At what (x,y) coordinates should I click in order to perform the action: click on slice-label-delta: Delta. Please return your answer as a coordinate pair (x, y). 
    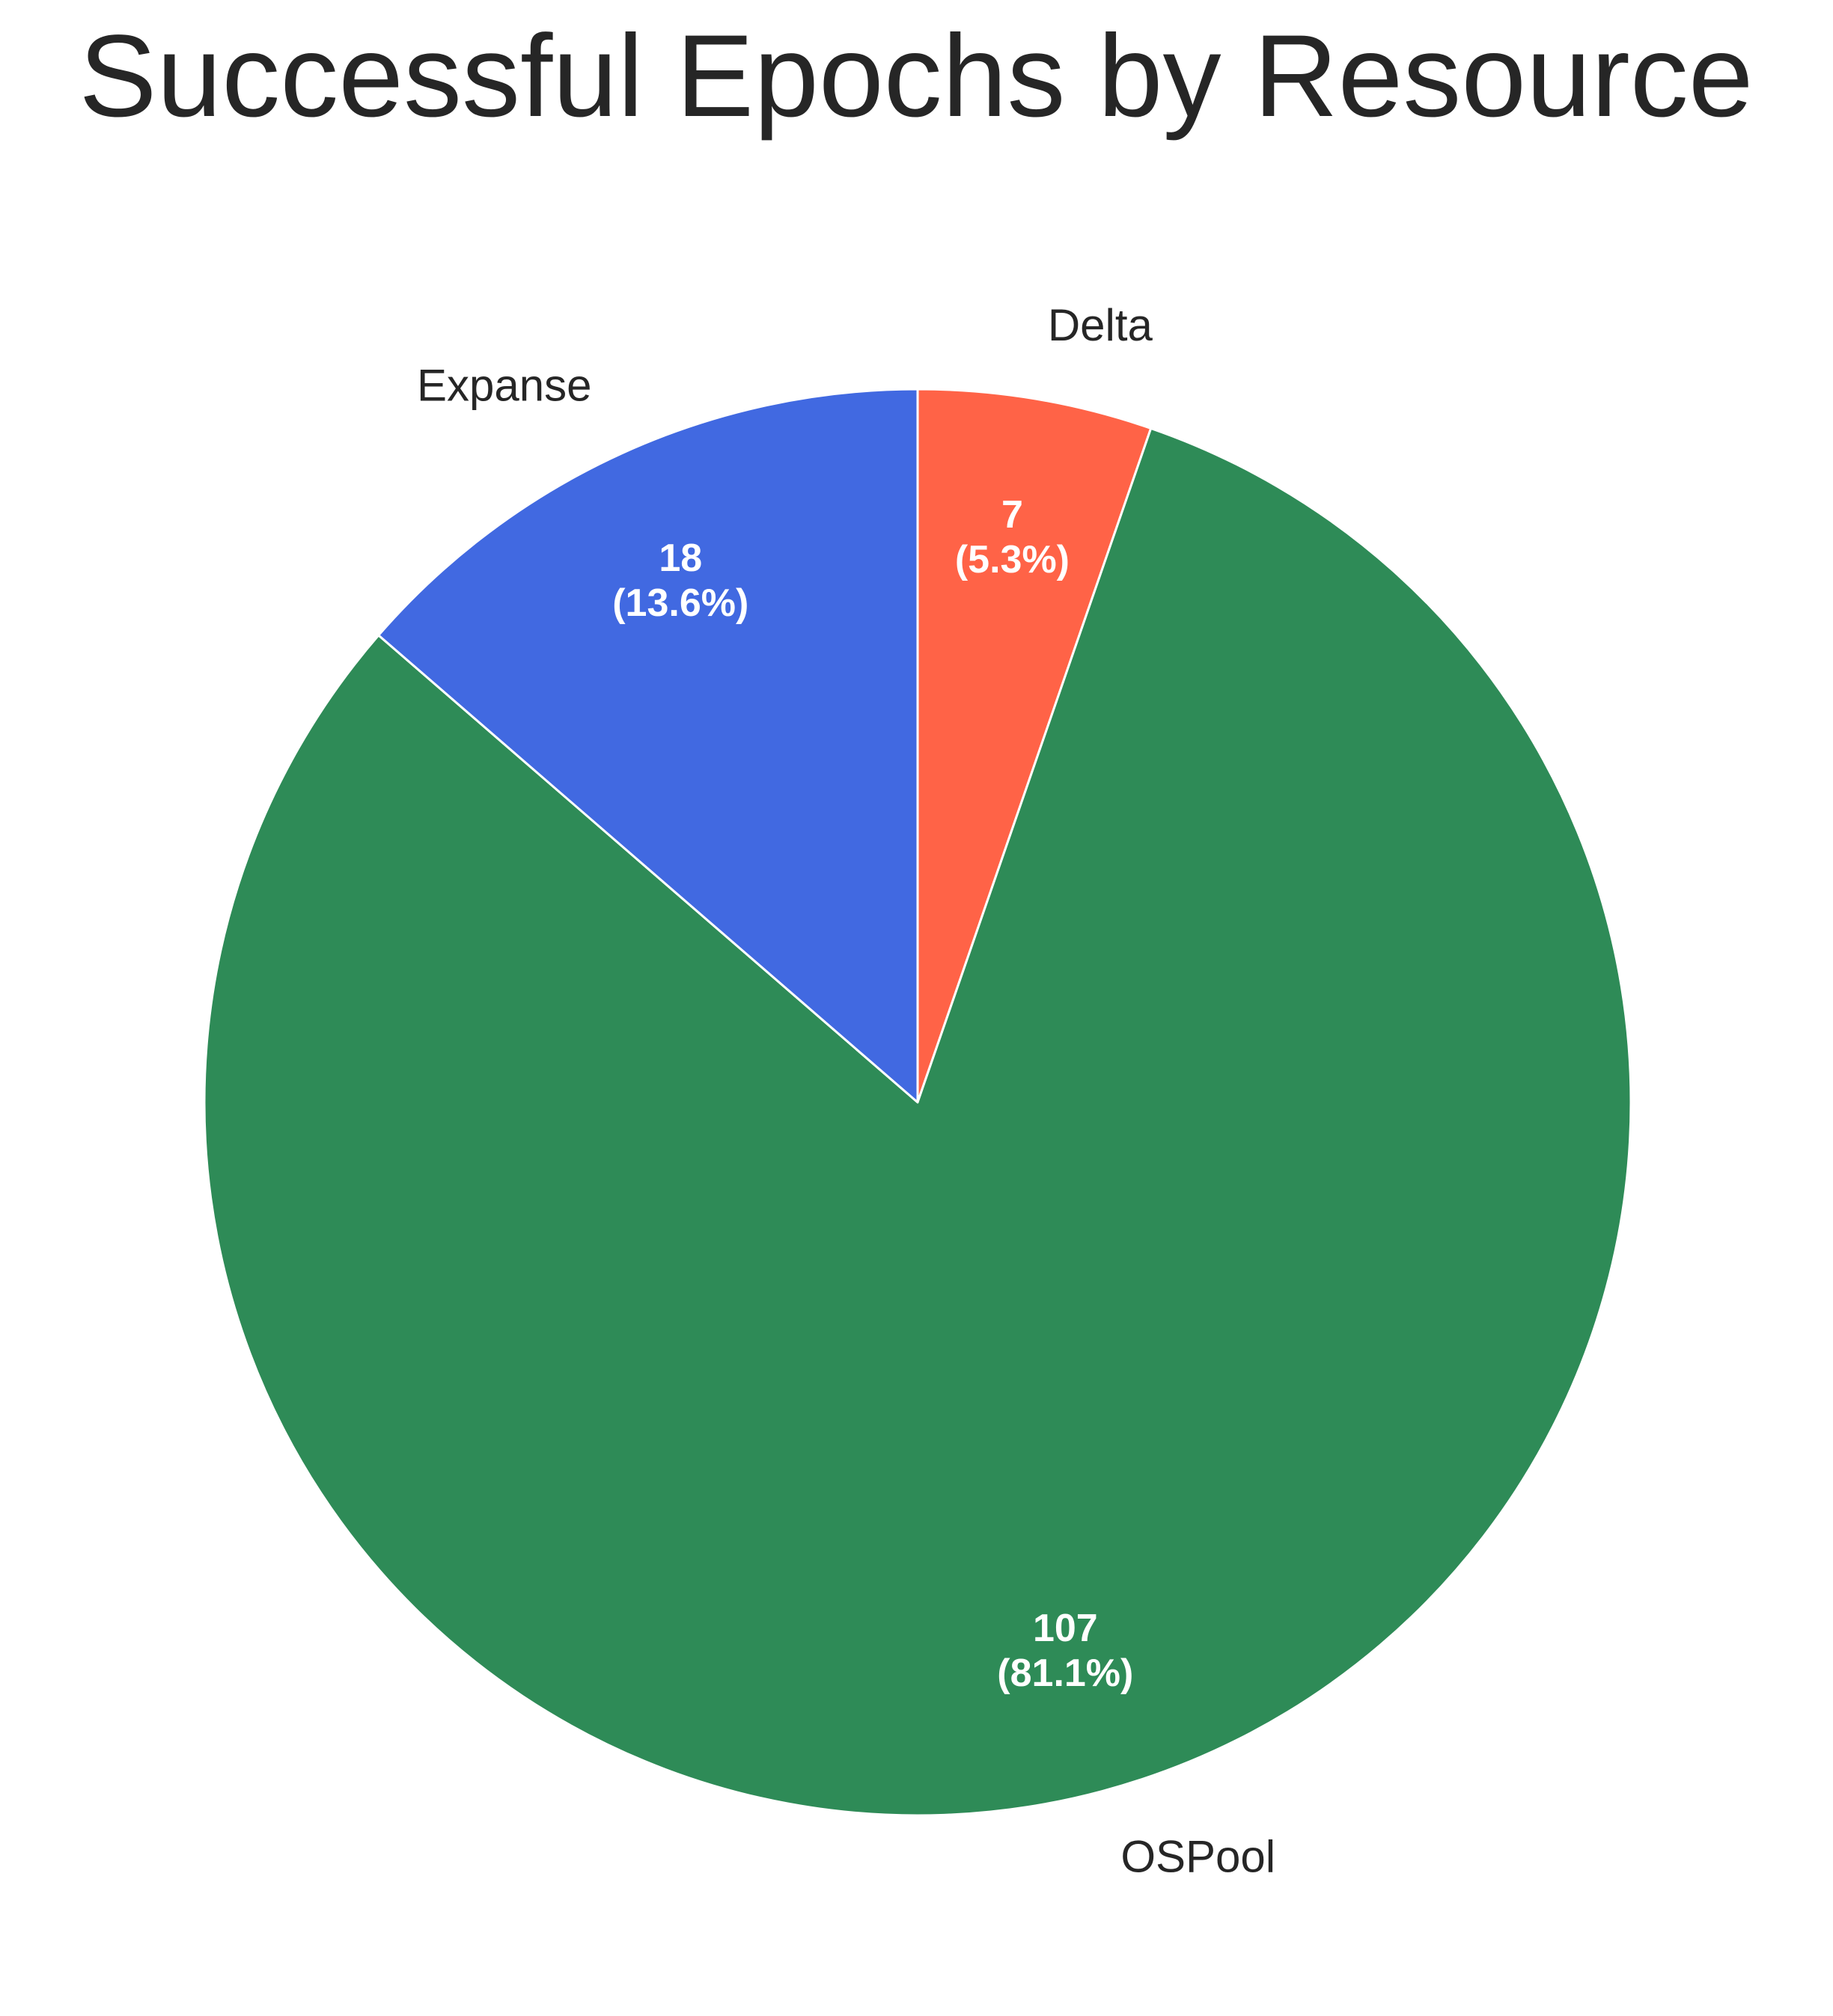
    Looking at the image, I should click on (1101, 325).